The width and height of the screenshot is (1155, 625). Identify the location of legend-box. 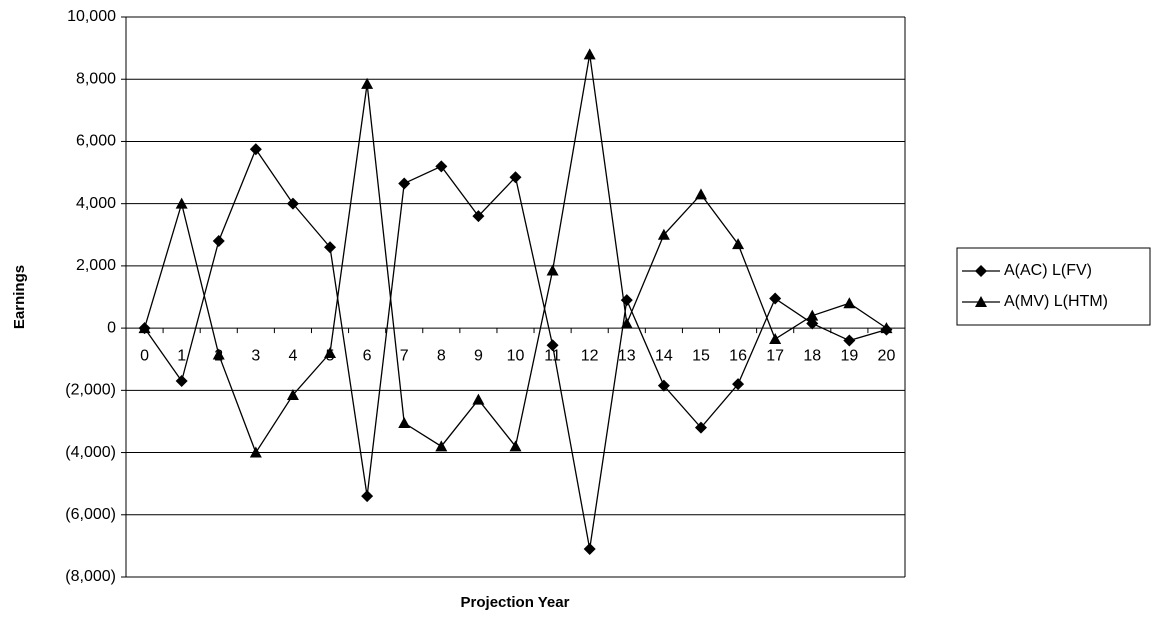
(1053, 286).